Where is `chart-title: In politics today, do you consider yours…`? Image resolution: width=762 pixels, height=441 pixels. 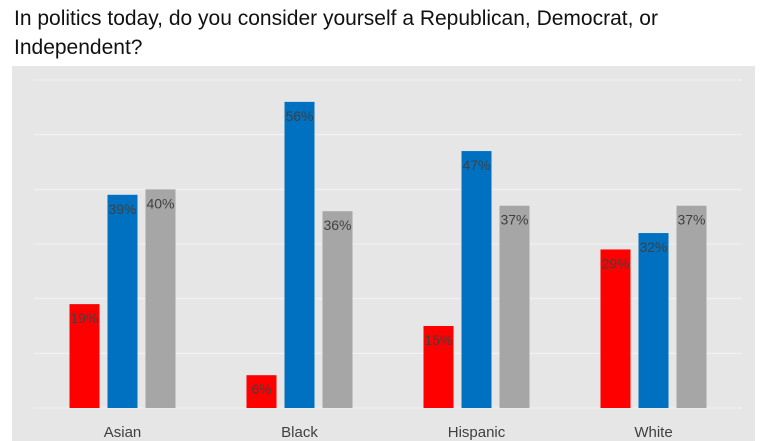 chart-title: In politics today, do you consider yours… is located at coordinates (336, 33).